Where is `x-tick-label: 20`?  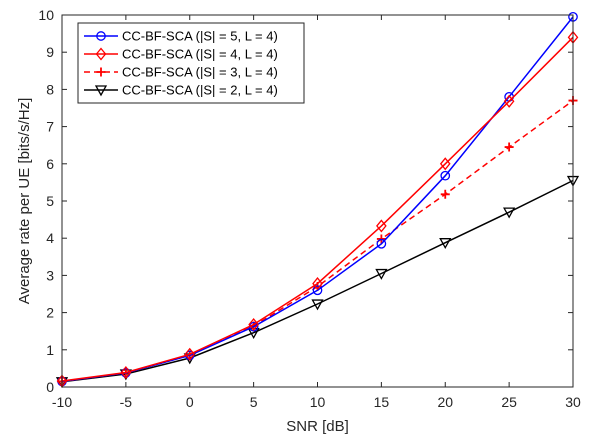 x-tick-label: 20 is located at coordinates (445, 402).